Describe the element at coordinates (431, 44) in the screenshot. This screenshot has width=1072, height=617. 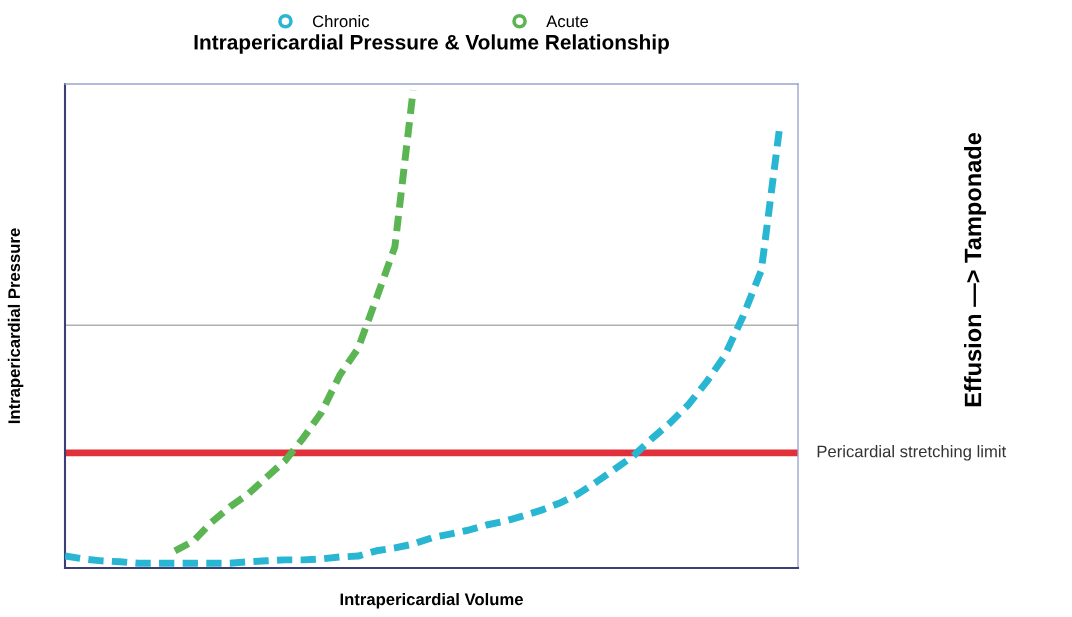
I see `chart-title: Intrapericardial Pressure & Volume Relationship` at that location.